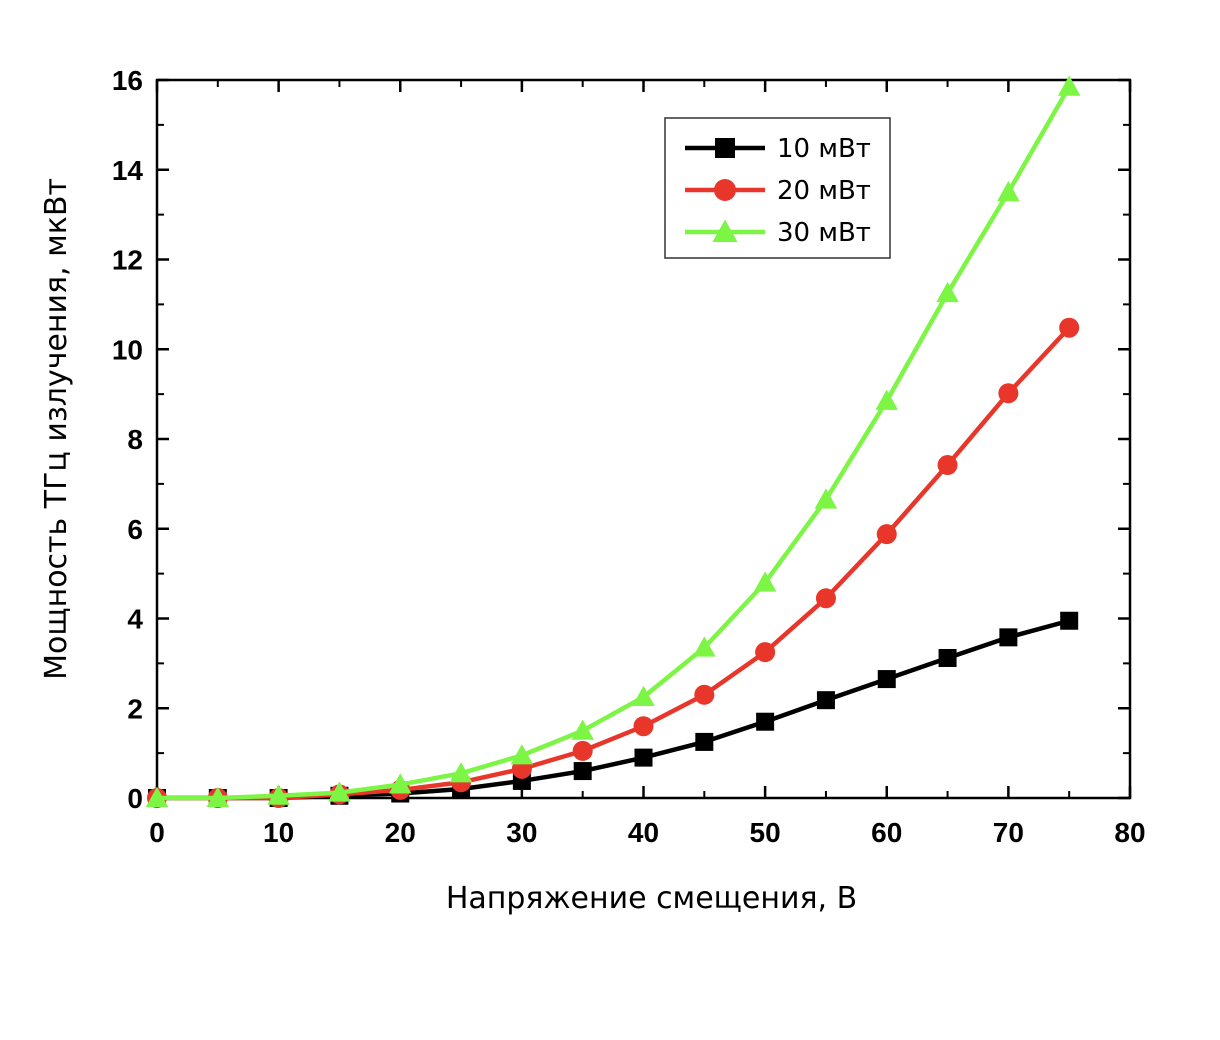 Image resolution: width=1220 pixels, height=1040 pixels. Describe the element at coordinates (135, 619) in the screenshot. I see `y-tick-label: 4` at that location.